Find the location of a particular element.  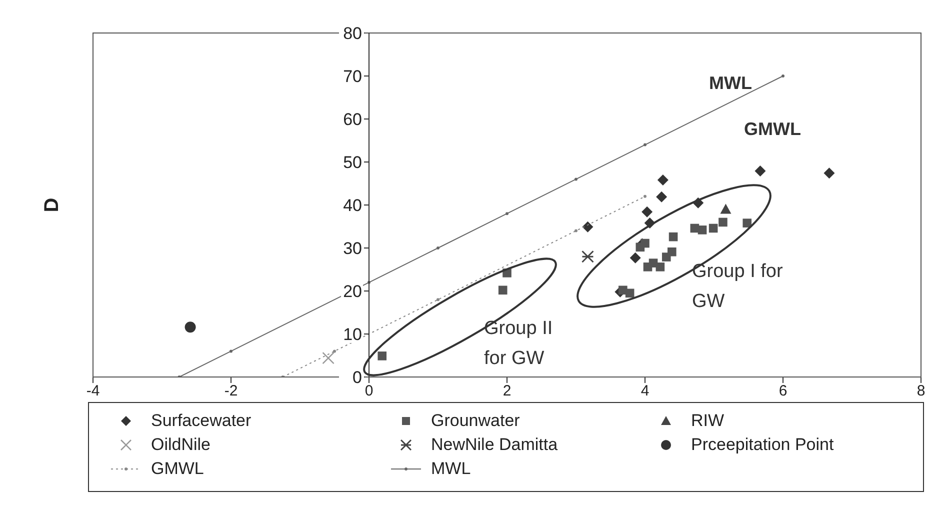

y-axis-title: D is located at coordinates (52, 205).